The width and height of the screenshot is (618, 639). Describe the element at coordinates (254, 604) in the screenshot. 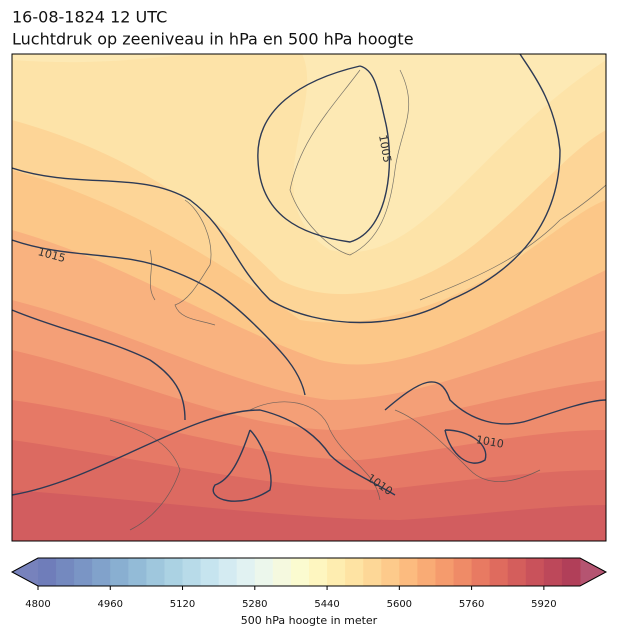

I see `colorbar-tick-label: 5280` at that location.